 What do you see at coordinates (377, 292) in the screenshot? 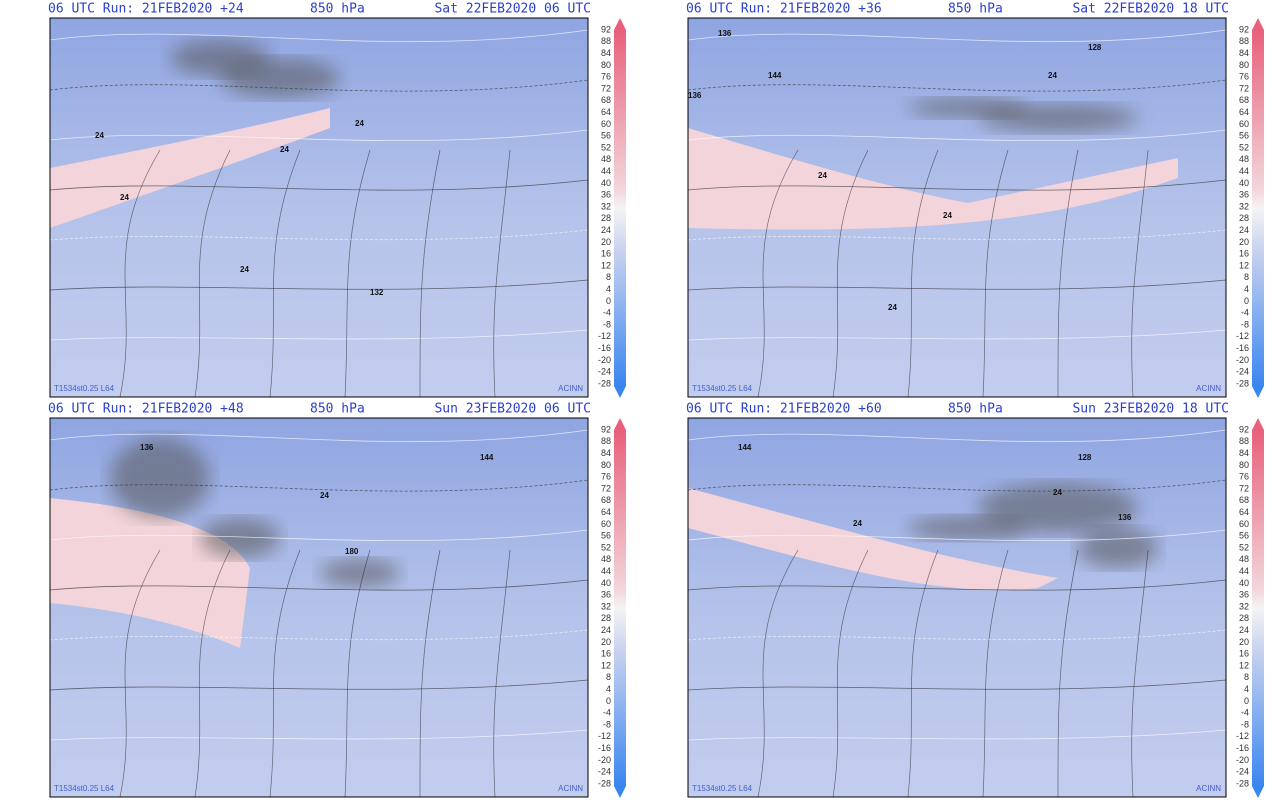
I see `contour-label: 132` at bounding box center [377, 292].